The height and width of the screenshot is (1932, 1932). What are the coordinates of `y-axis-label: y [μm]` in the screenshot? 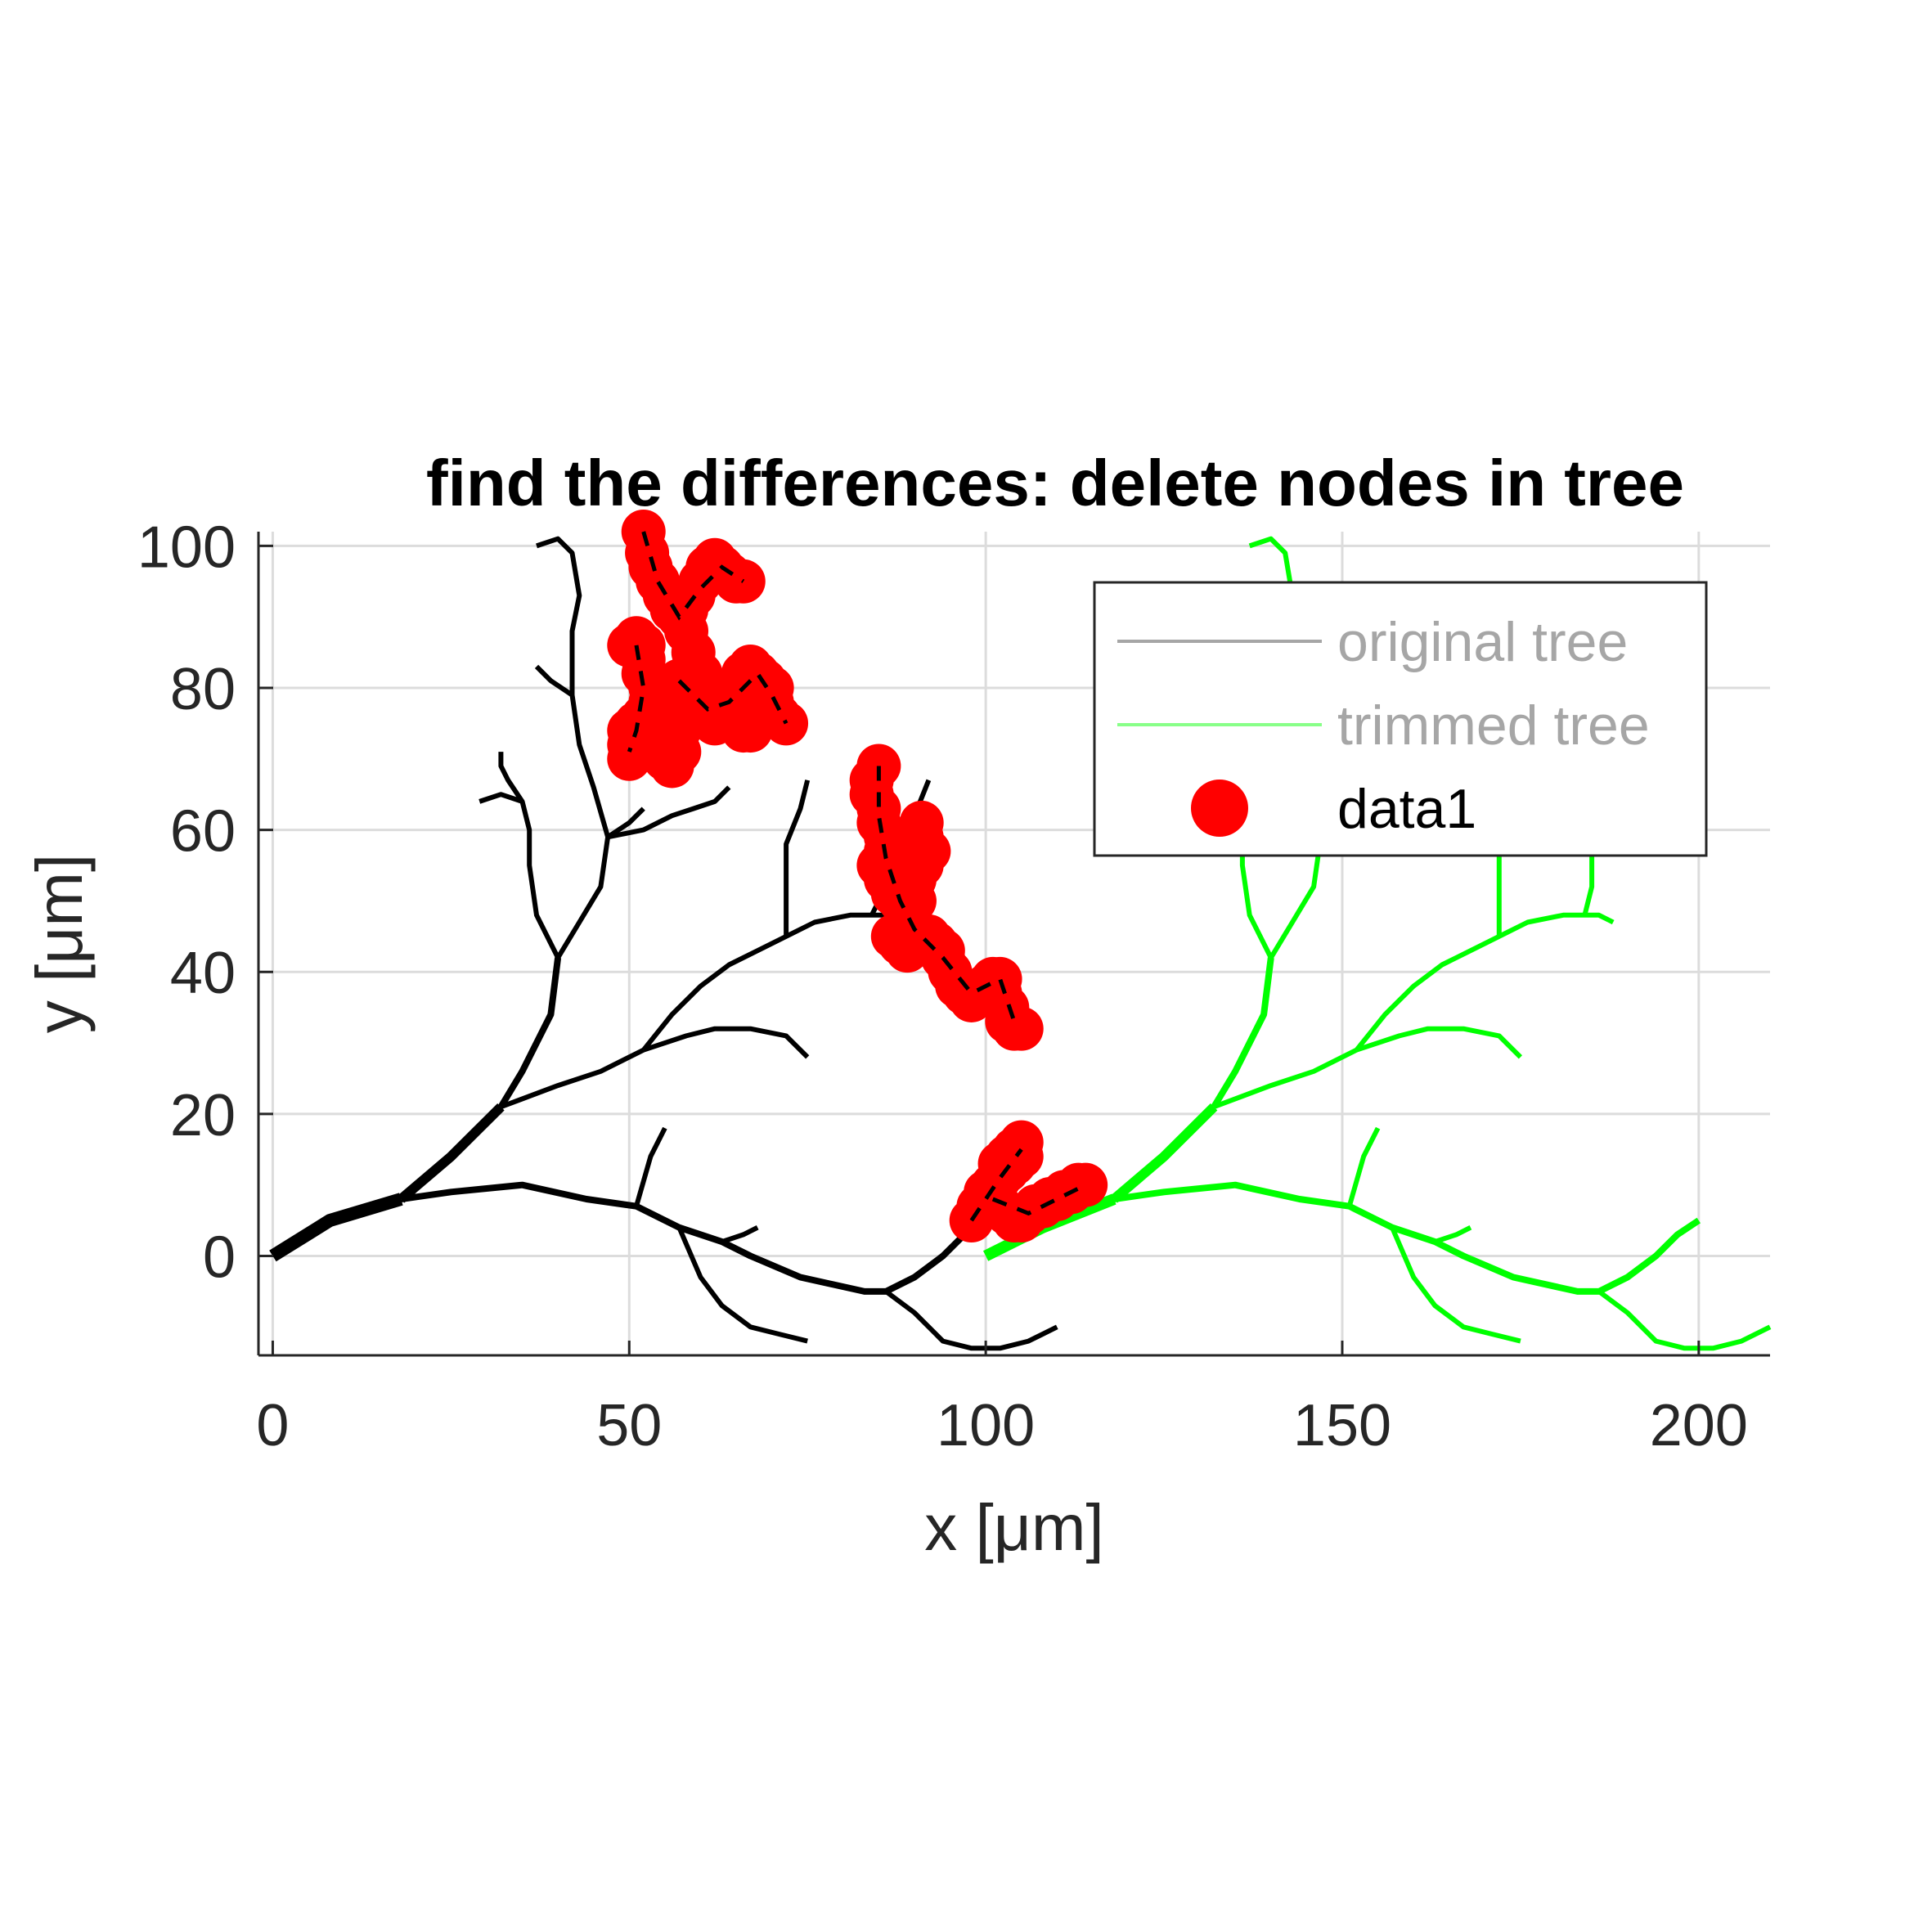 It's located at (59, 943).